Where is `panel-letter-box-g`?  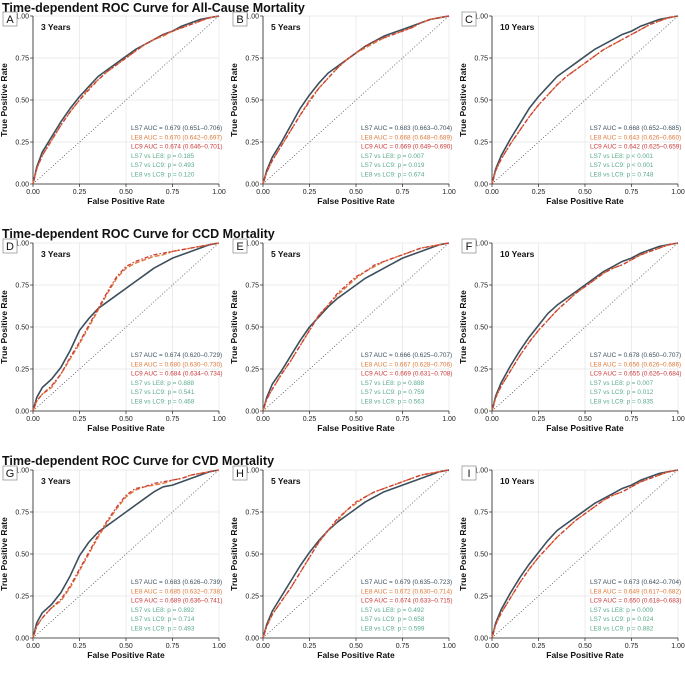 panel-letter-box-g is located at coordinates (10, 473).